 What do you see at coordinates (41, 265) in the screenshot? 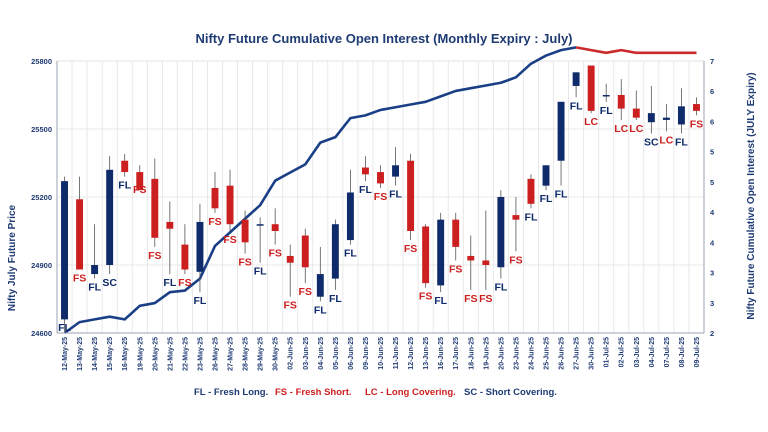
I see `y-tick-left: 24900` at bounding box center [41, 265].